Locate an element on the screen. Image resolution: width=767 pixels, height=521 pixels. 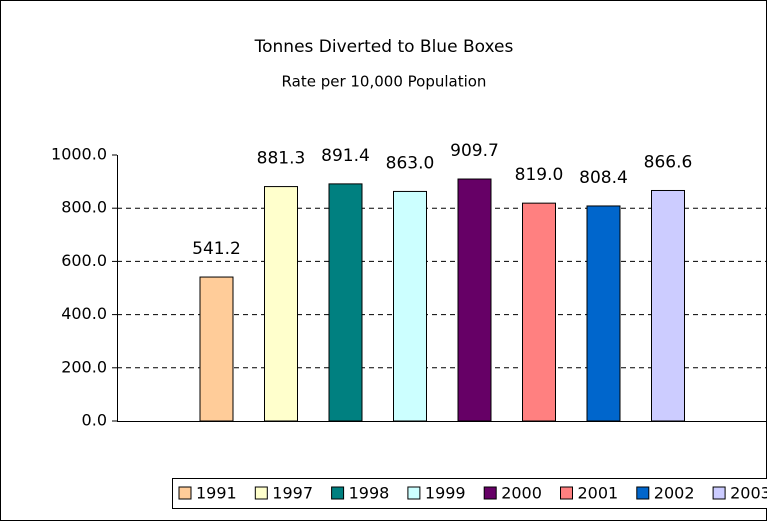
legend-label: 1997 is located at coordinates (292, 493).